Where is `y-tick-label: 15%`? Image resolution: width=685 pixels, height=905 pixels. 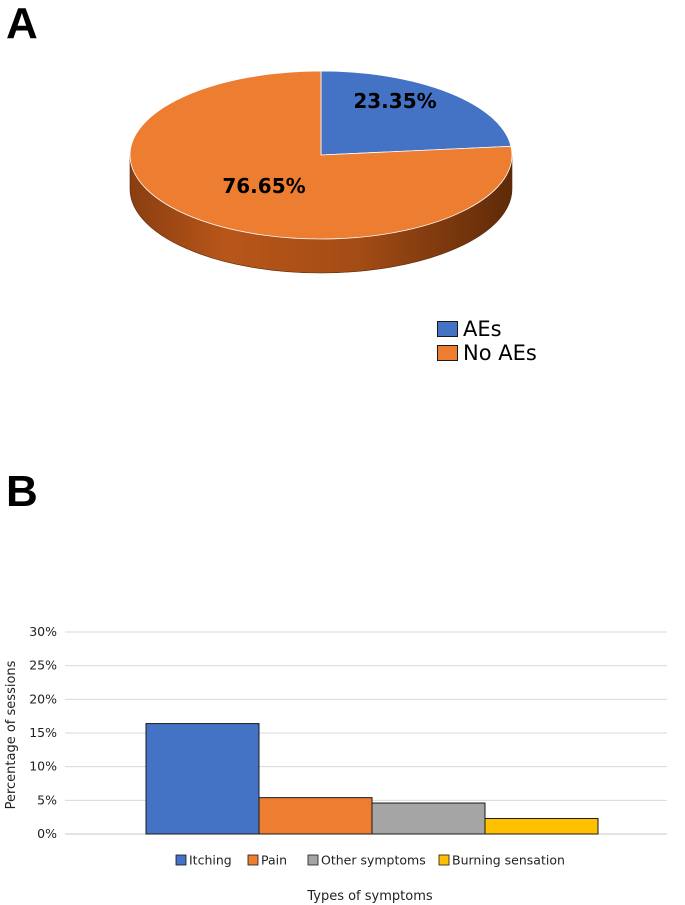 y-tick-label: 15% is located at coordinates (43, 732).